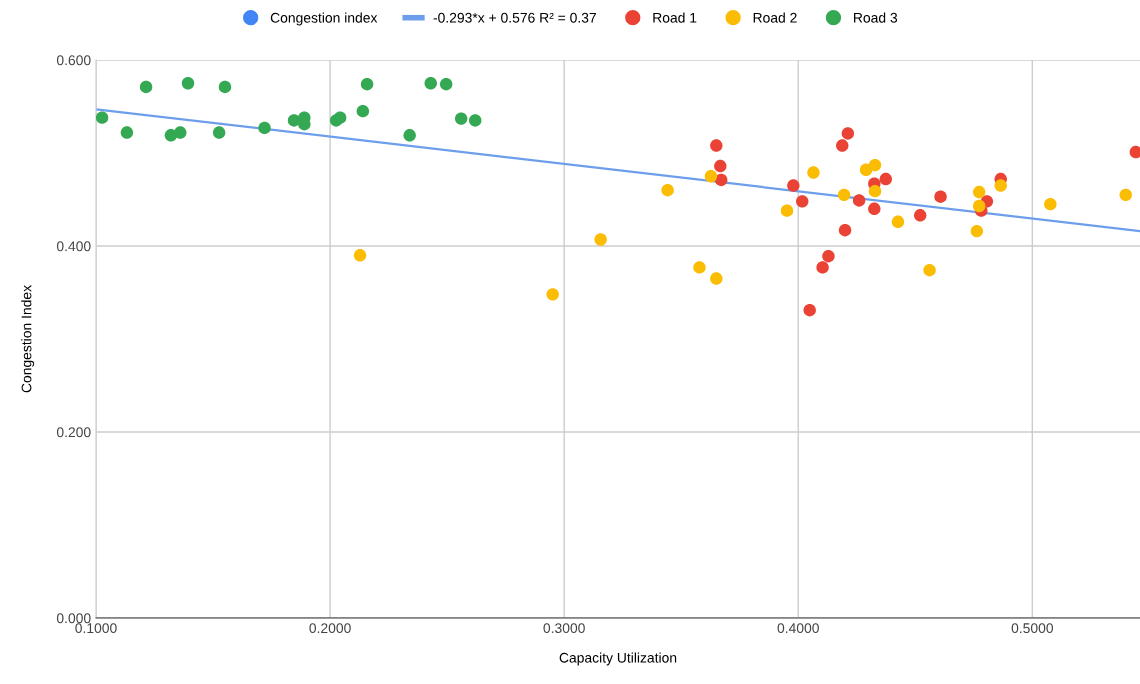 This screenshot has height=684, width=1140. I want to click on y-axis-title: Congestion Index, so click(28, 339).